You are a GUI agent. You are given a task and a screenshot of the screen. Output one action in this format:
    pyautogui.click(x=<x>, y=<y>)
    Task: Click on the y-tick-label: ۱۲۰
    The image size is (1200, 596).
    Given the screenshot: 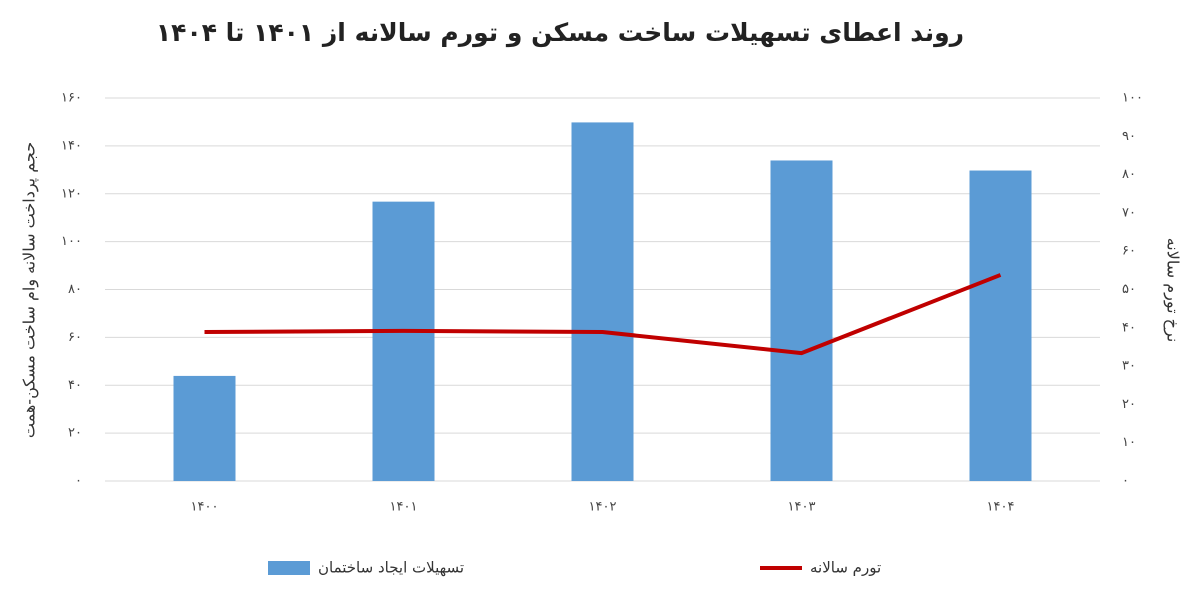 What is the action you would take?
    pyautogui.click(x=71, y=193)
    